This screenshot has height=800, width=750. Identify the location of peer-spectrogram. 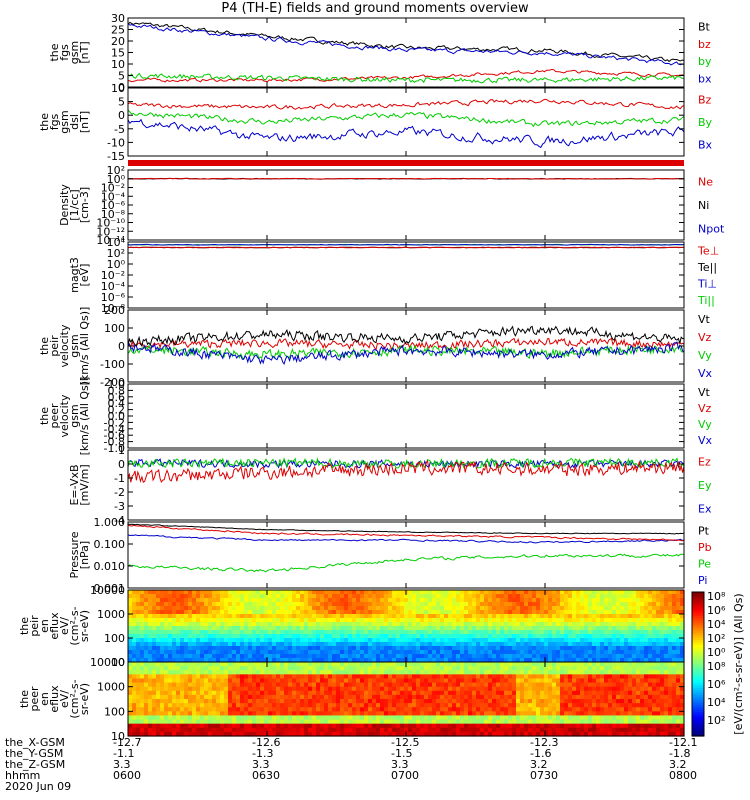
(406, 699).